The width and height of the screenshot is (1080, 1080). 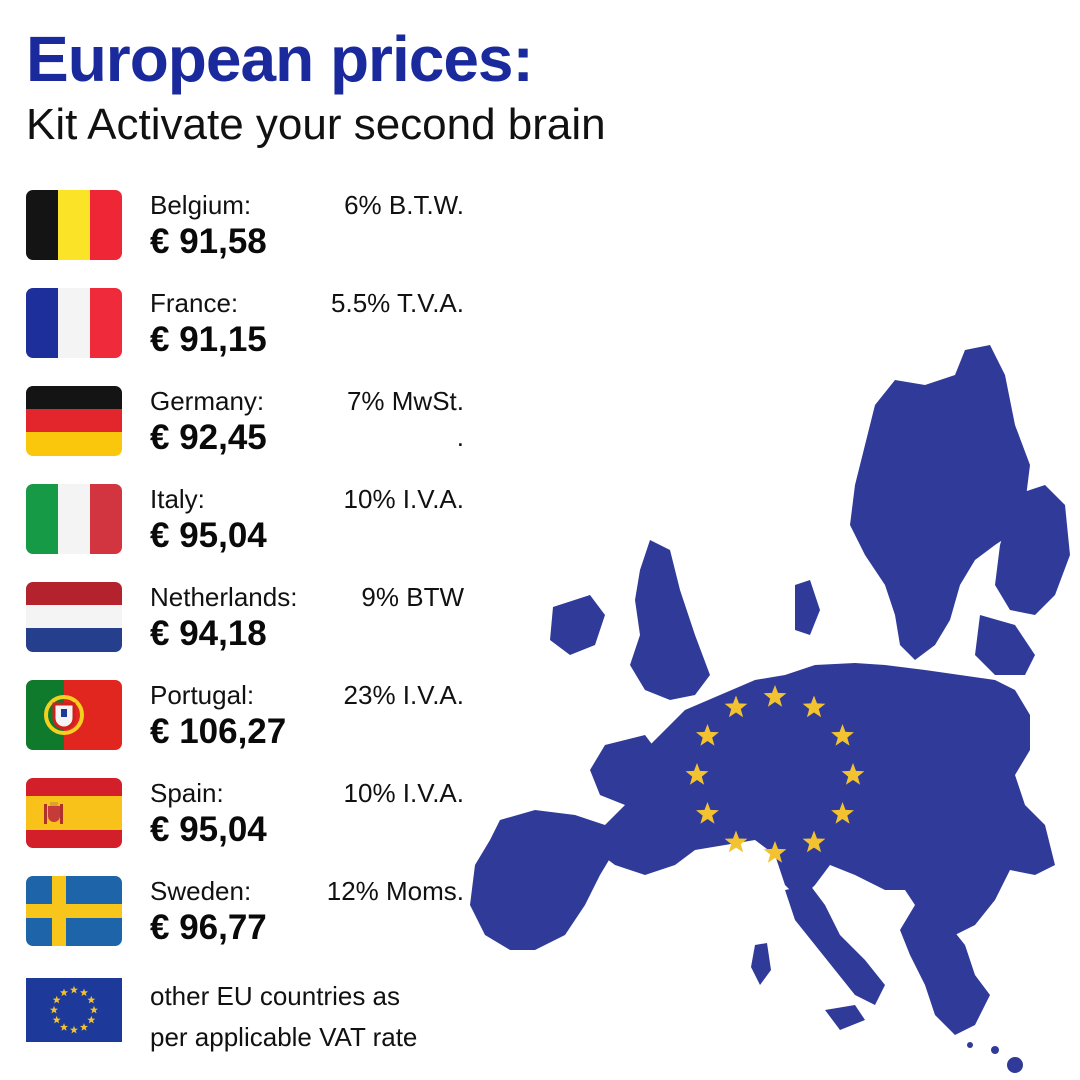 I want to click on country-row-netherlands: Netherlands: 9% BTW € 94,18, so click(x=251, y=618).